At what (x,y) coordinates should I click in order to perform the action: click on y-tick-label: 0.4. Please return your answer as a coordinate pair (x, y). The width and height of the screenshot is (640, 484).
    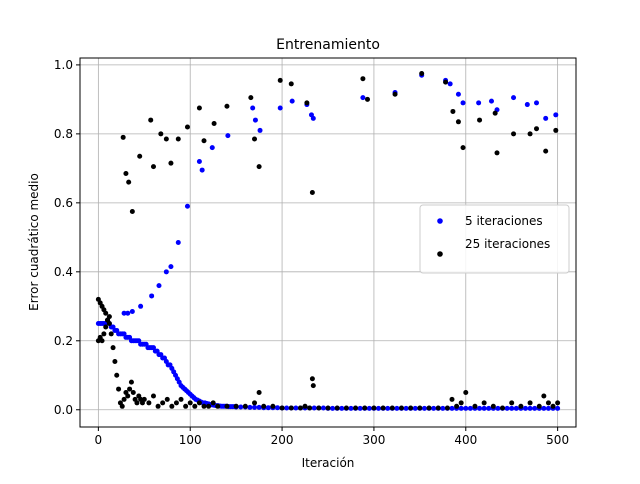
    Looking at the image, I should click on (63, 272).